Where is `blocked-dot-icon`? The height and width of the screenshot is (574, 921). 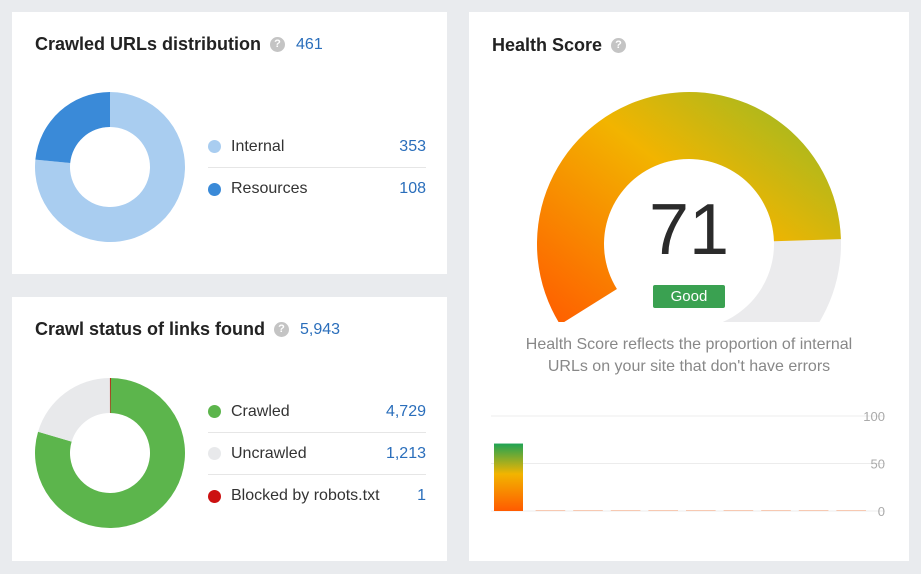
blocked-dot-icon is located at coordinates (214, 496).